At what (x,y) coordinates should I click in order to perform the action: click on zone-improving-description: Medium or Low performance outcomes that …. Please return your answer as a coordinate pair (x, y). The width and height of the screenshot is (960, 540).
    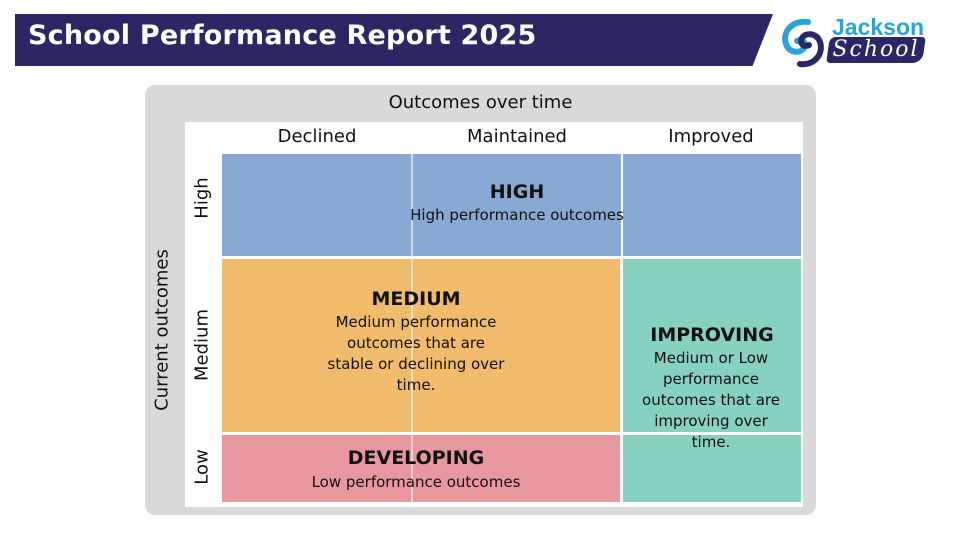
    Looking at the image, I should click on (711, 400).